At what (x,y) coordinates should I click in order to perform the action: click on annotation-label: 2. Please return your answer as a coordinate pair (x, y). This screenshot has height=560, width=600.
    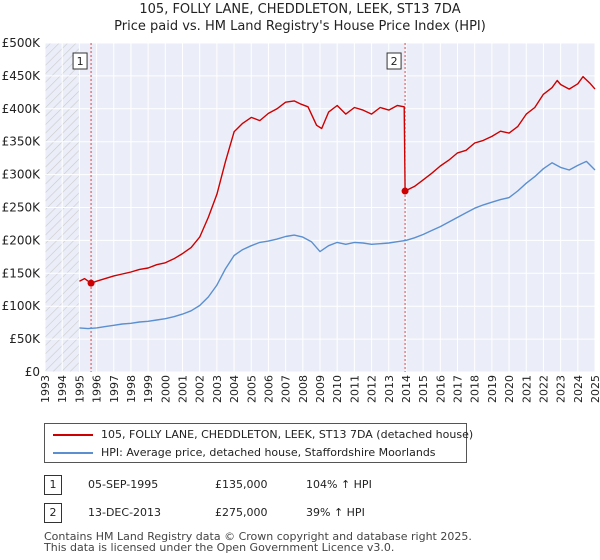
    Looking at the image, I should click on (394, 61).